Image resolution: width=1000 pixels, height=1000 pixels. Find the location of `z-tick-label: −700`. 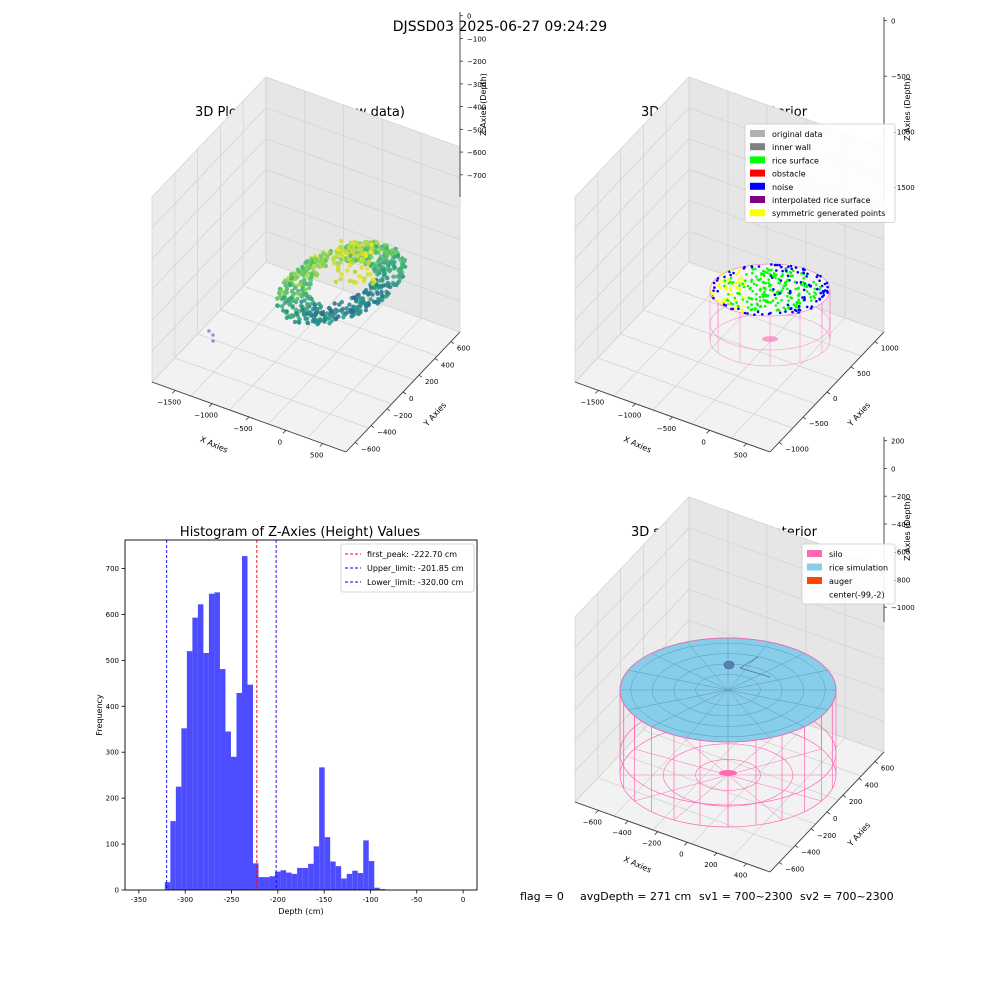

z-tick-label: −700 is located at coordinates (476, 176).